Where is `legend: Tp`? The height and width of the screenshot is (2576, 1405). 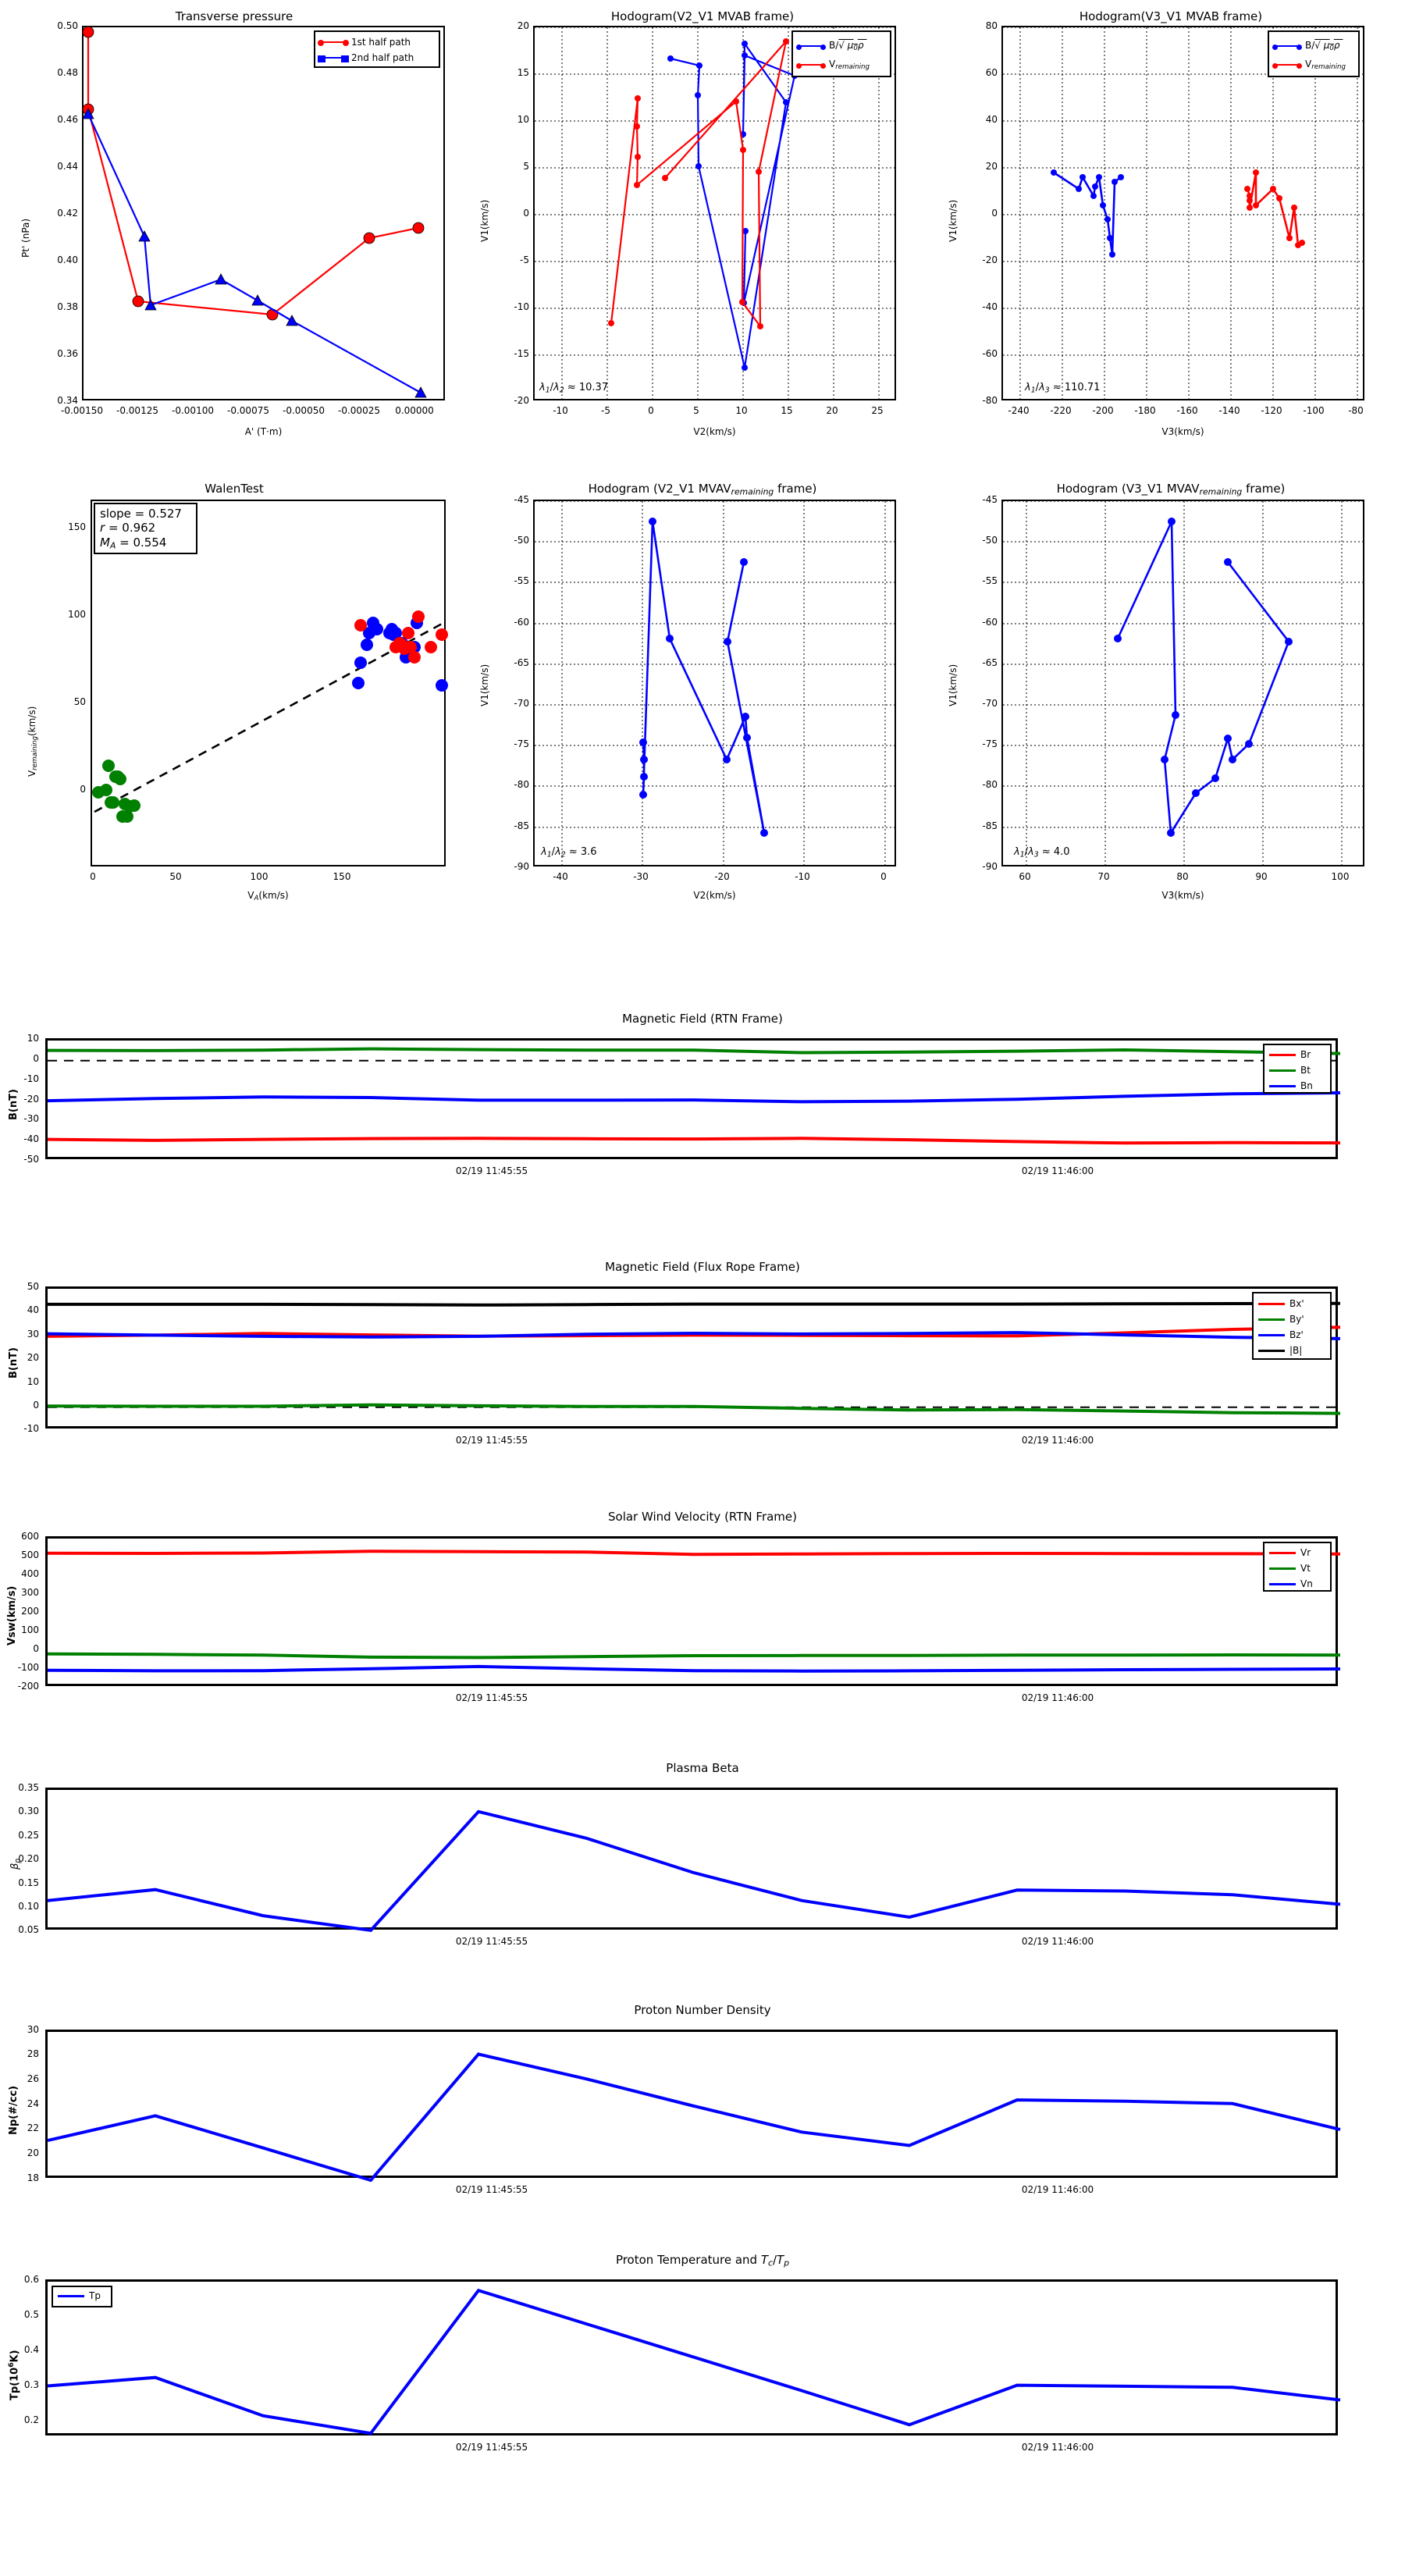 legend: Tp is located at coordinates (82, 2296).